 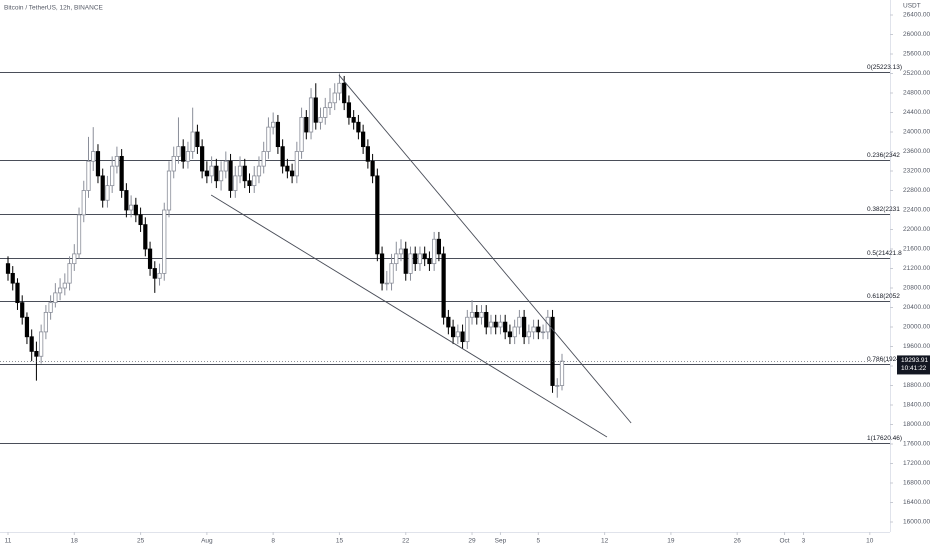 I want to click on countdown-label: 10:41:22, so click(x=914, y=368).